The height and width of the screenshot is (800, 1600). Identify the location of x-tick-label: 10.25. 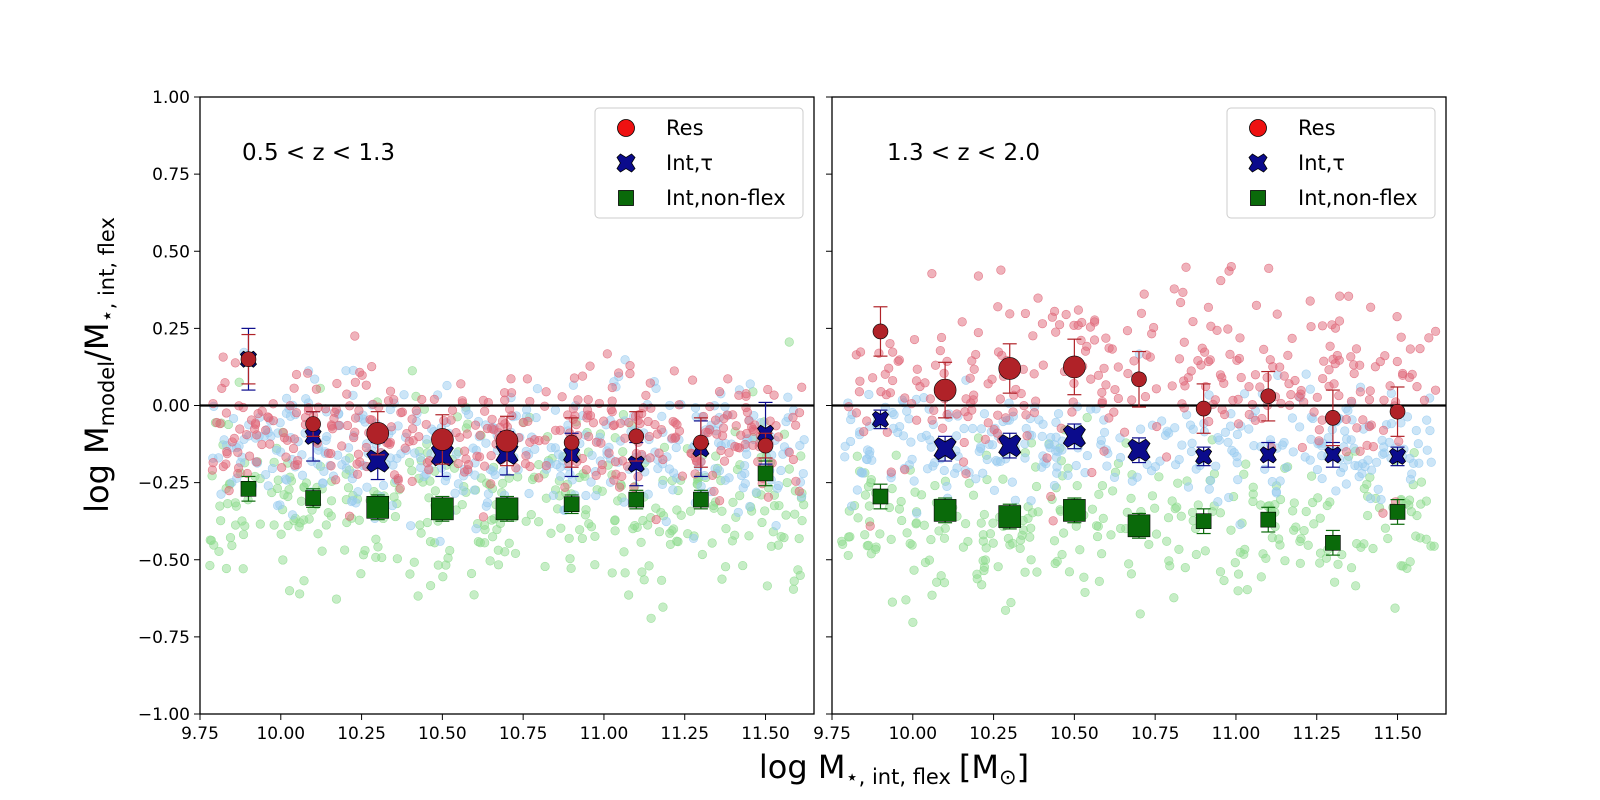
(993, 734).